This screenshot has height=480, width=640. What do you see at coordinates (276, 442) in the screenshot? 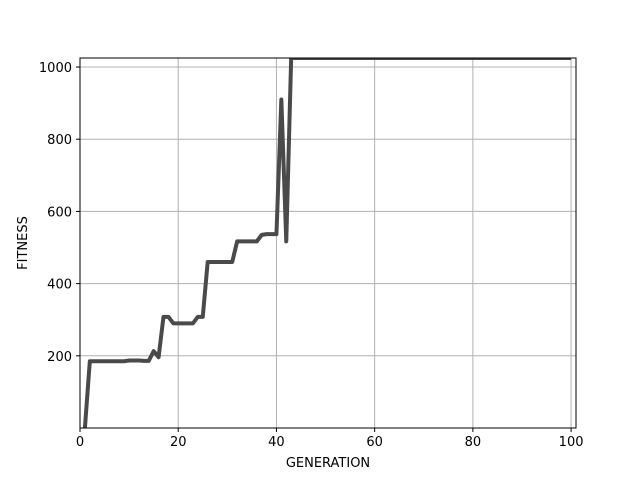
I see `x-tick-label: 40` at bounding box center [276, 442].